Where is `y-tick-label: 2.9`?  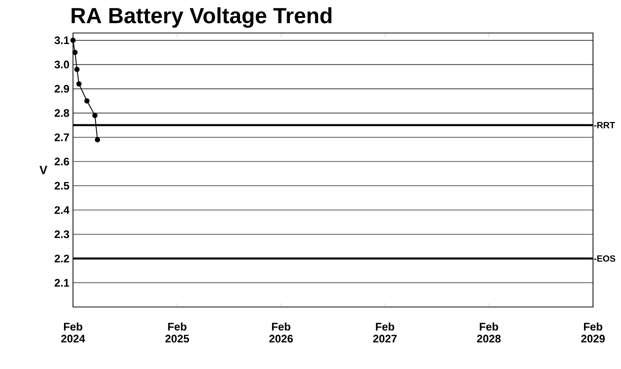 y-tick-label: 2.9 is located at coordinates (62, 88).